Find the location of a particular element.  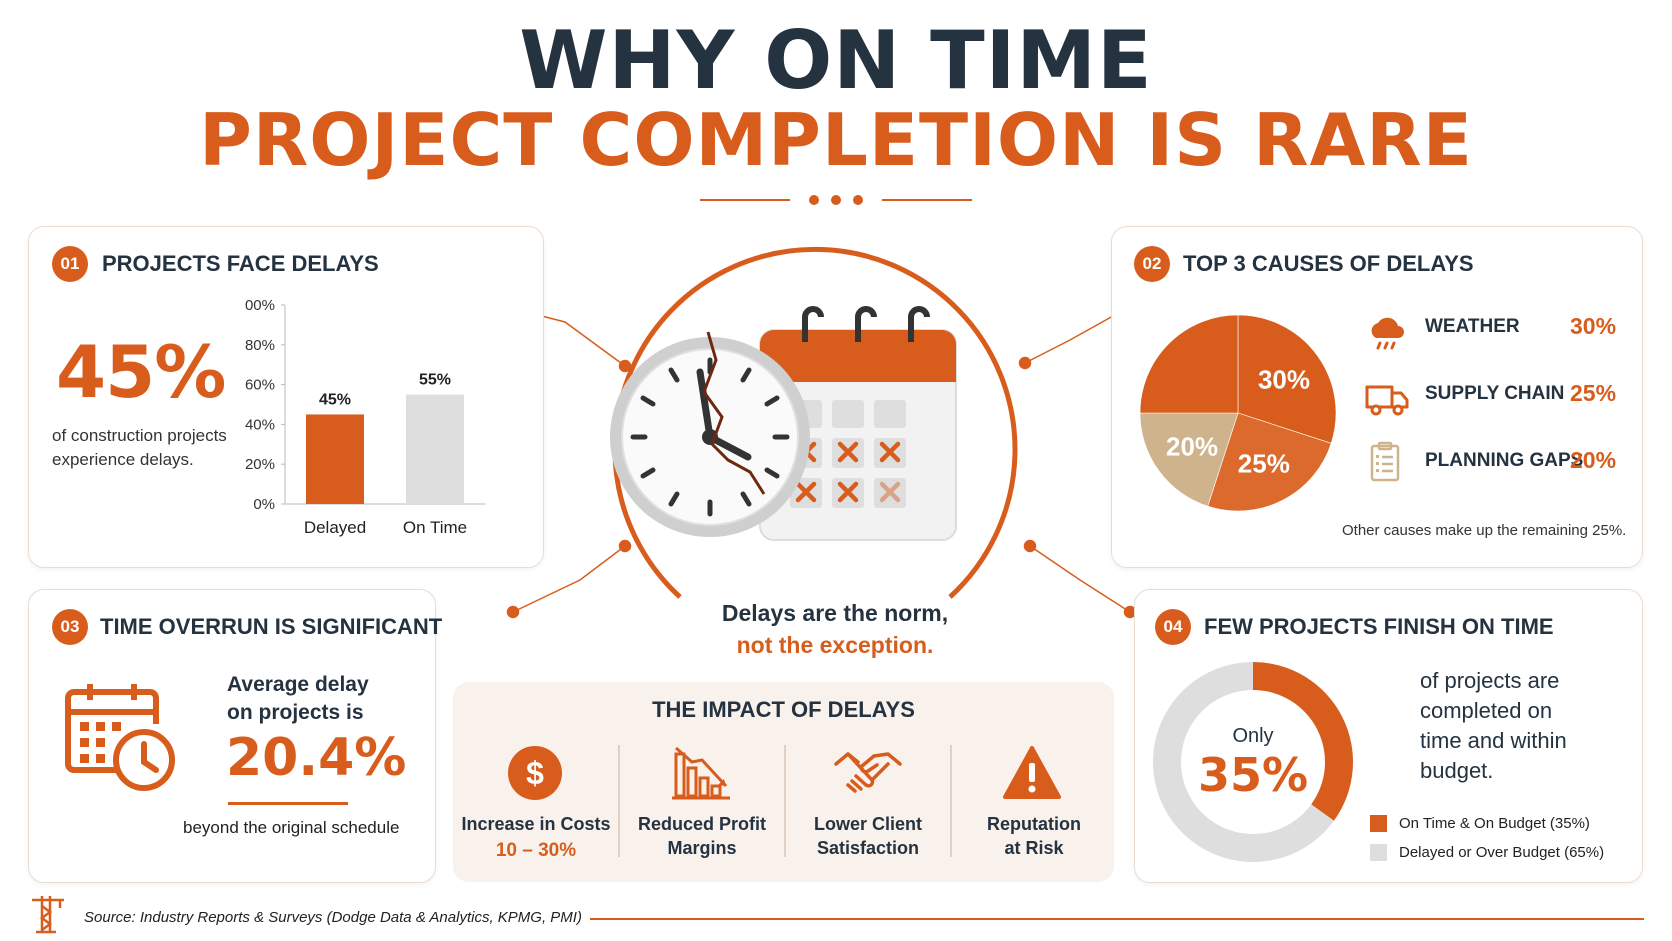

bar-data-label: 45% is located at coordinates (335, 399).